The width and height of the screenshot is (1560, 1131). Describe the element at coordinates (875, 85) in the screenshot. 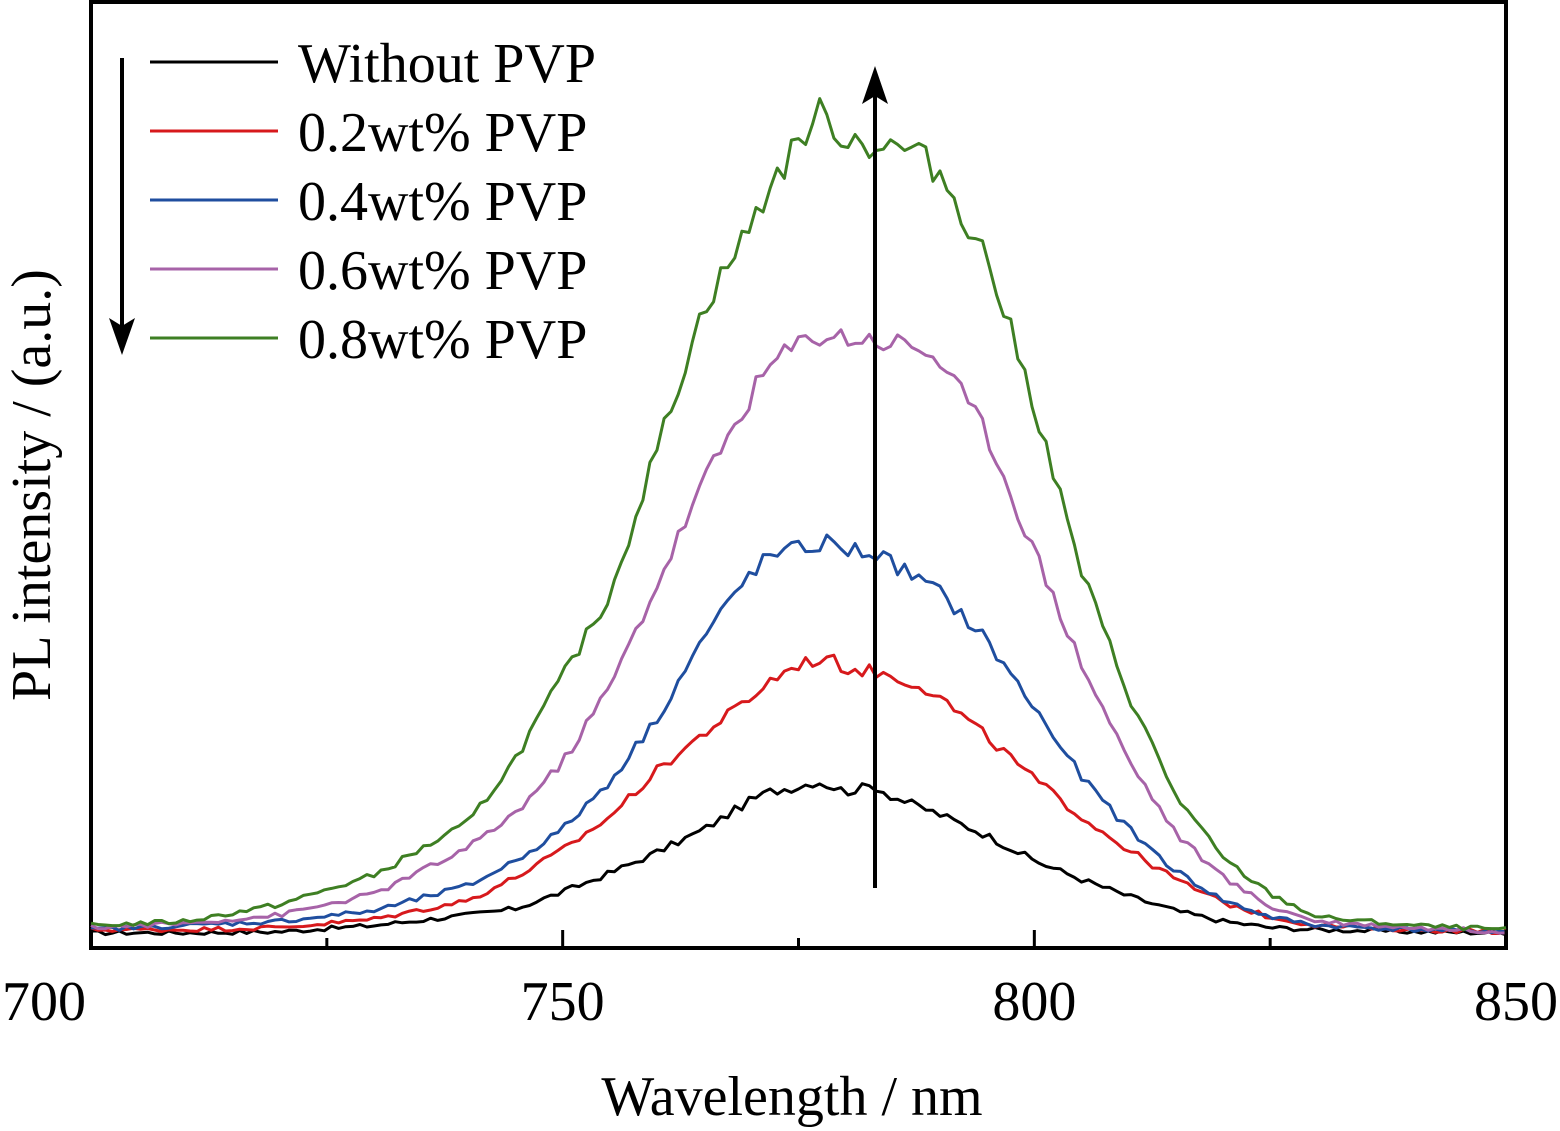

I see `intensity-increase-arrowhead` at that location.